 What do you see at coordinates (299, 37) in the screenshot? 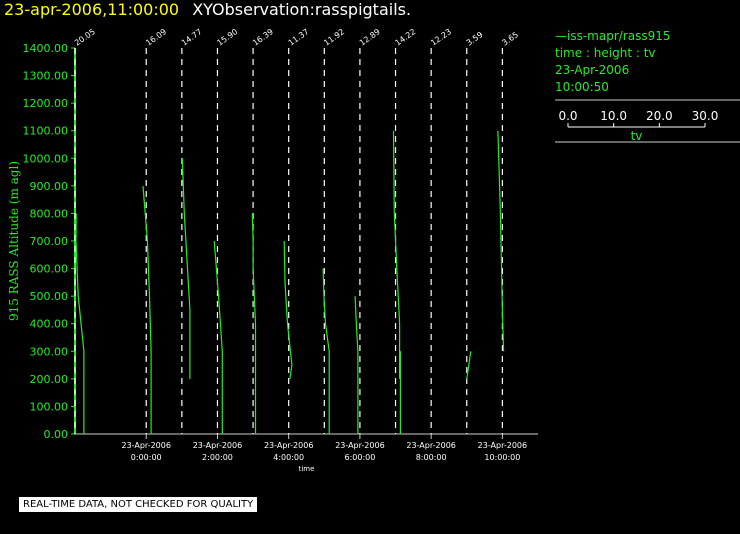
I see `profile-label: 11.37` at bounding box center [299, 37].